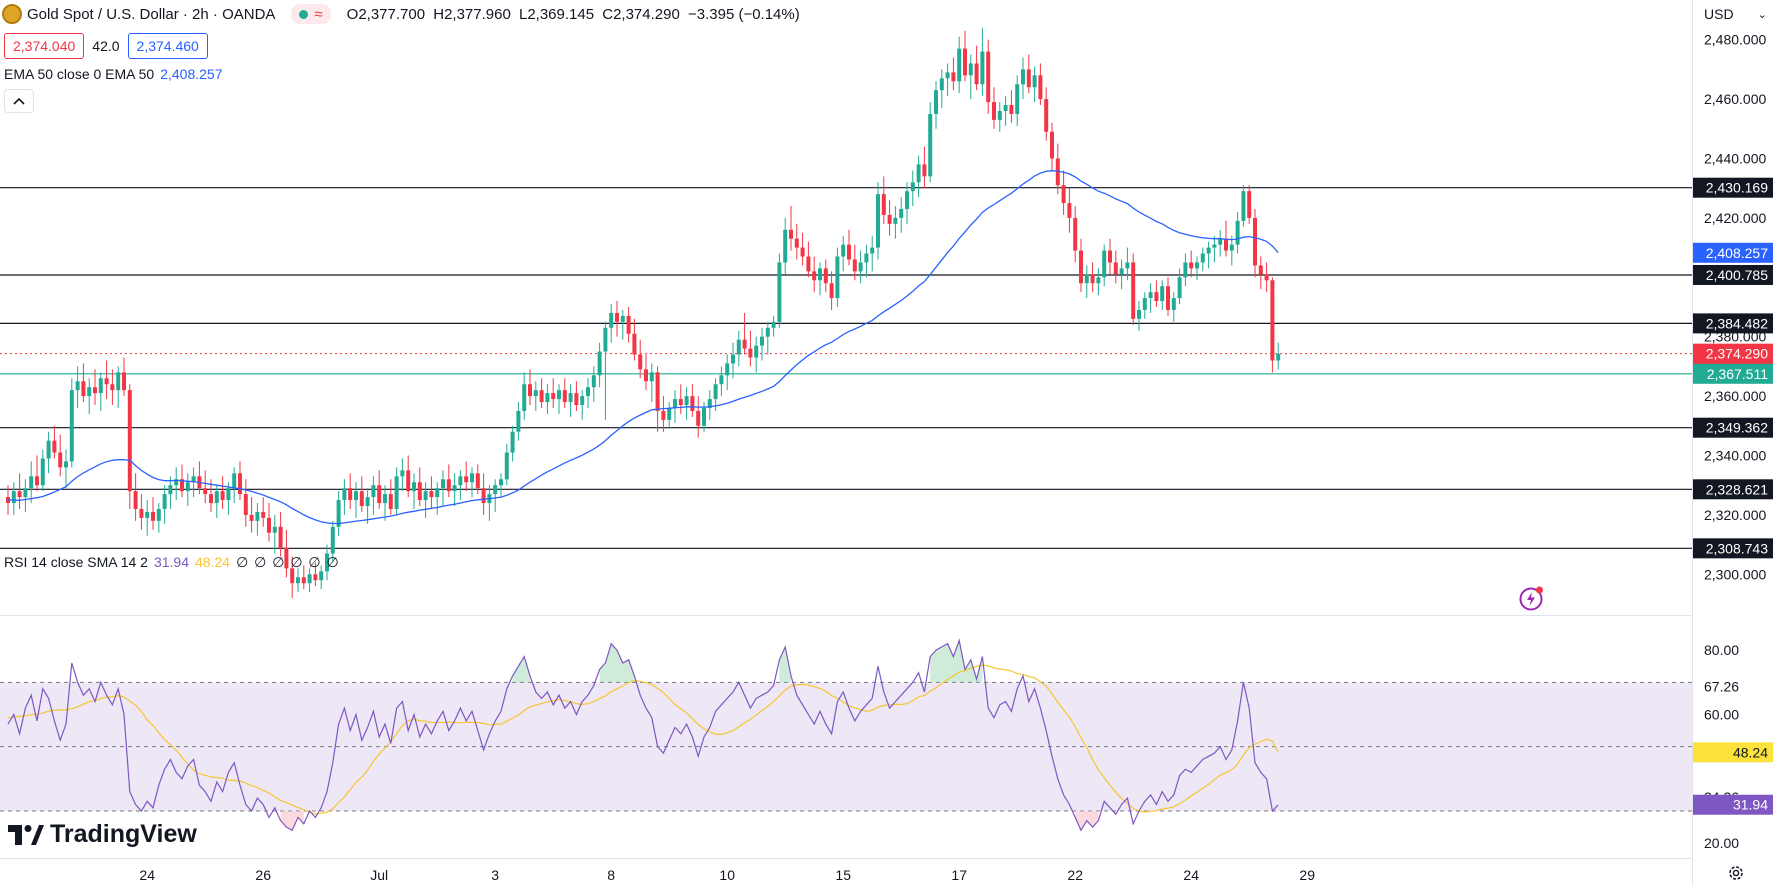  Describe the element at coordinates (392, 14) in the screenshot. I see `open-value: 2,377.700` at that location.